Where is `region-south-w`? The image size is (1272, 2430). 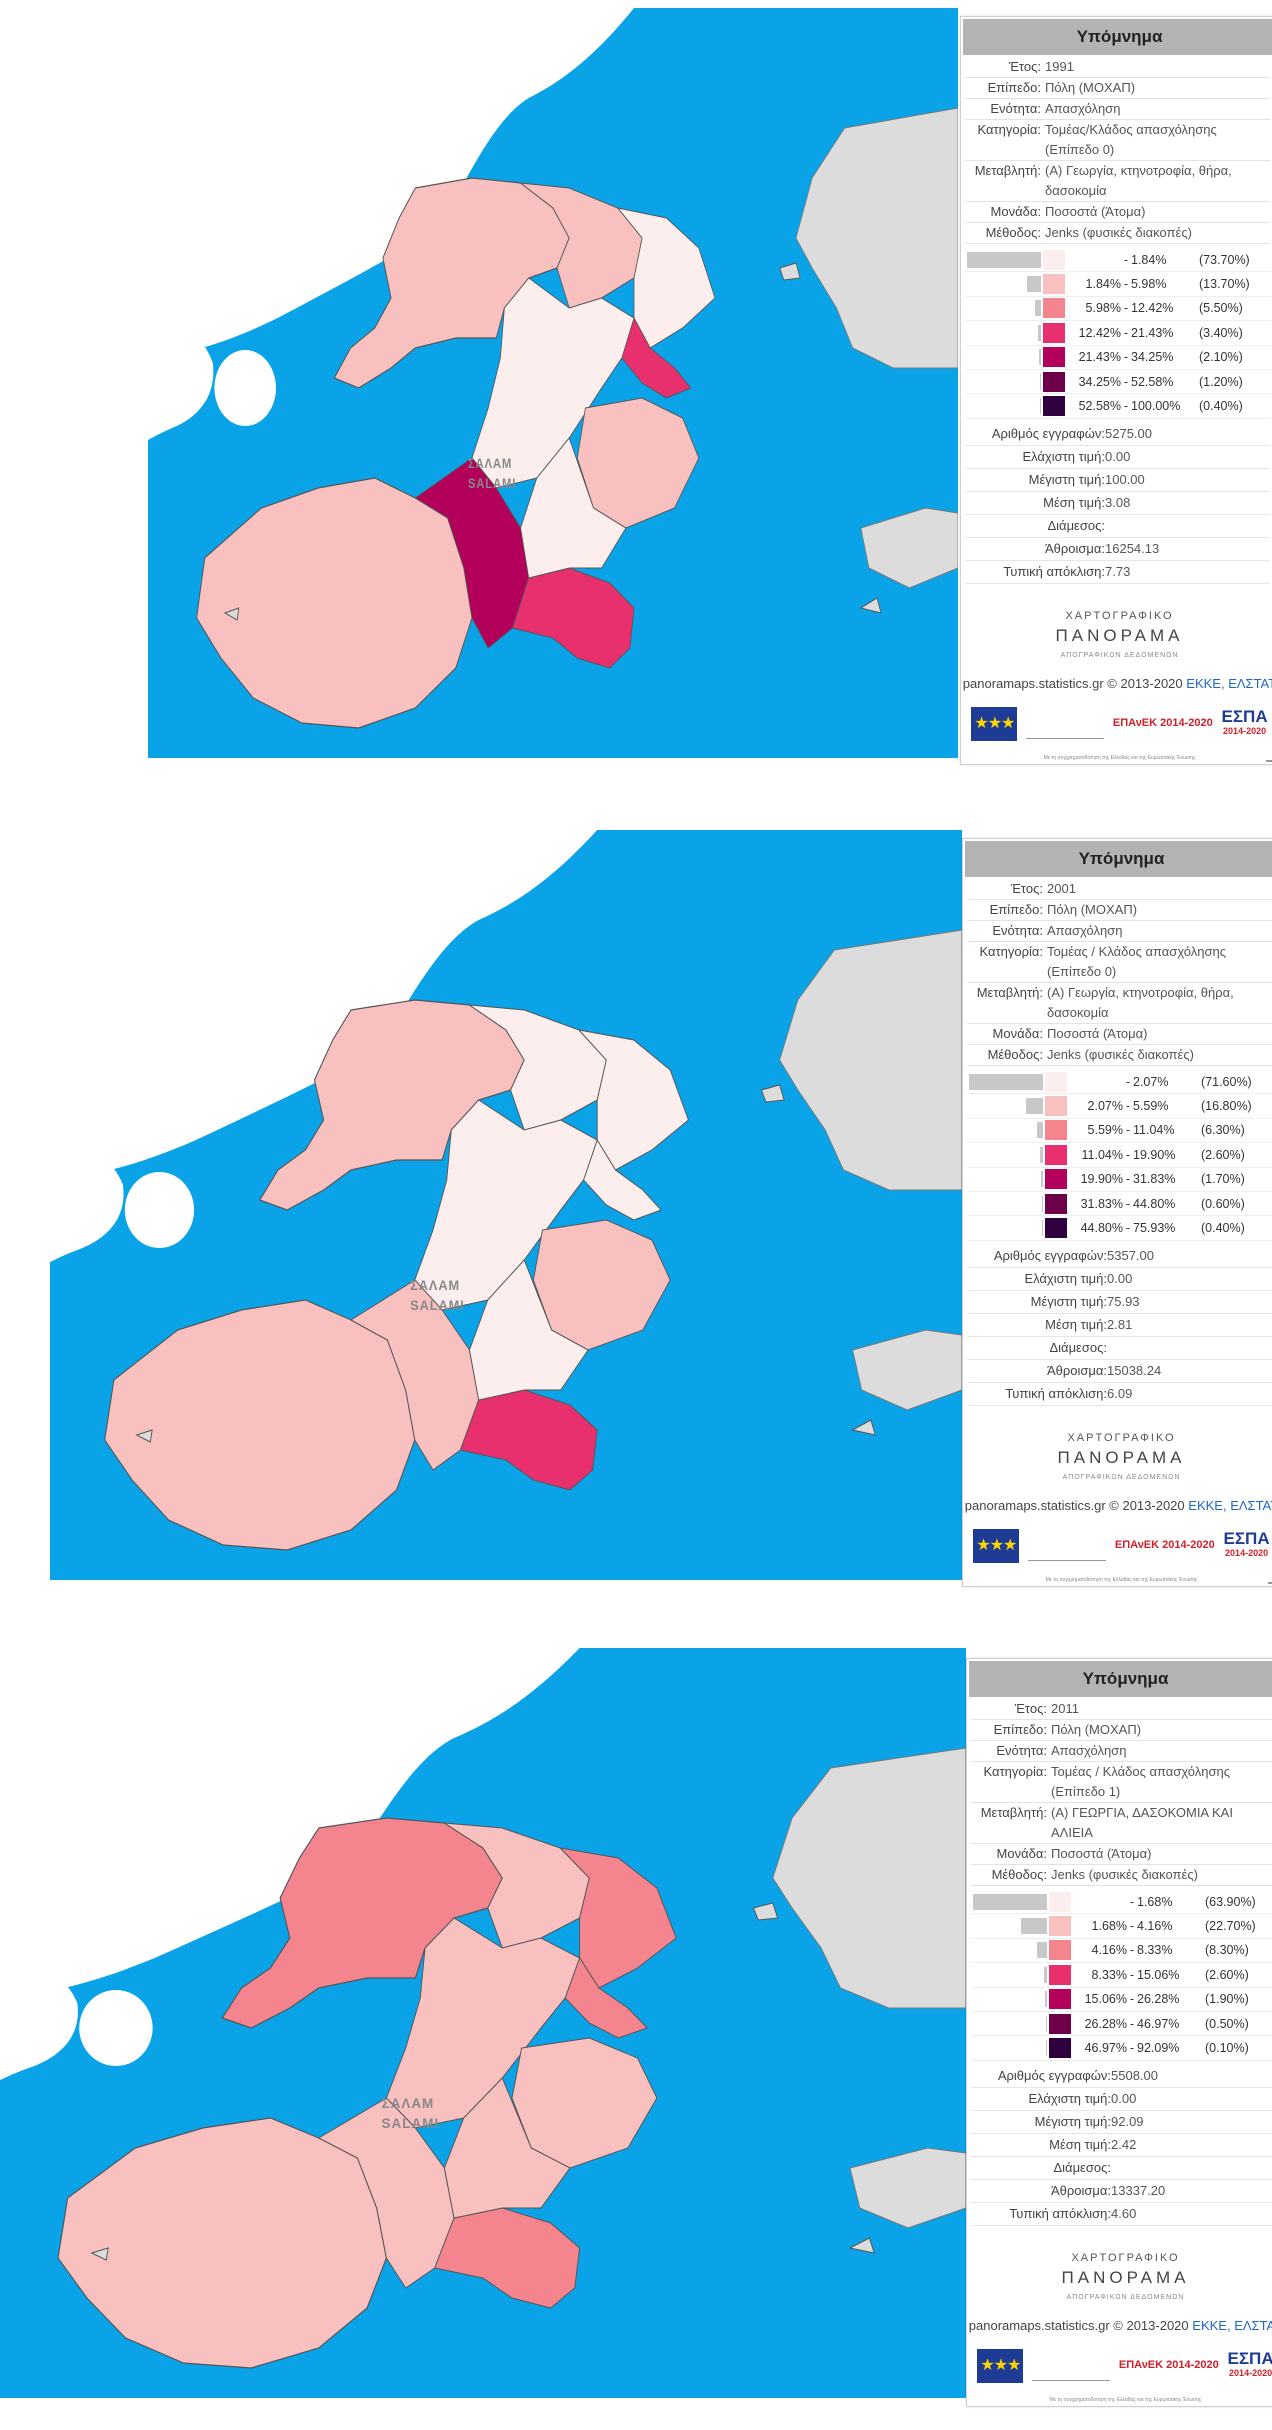
region-south-w is located at coordinates (222, 2243).